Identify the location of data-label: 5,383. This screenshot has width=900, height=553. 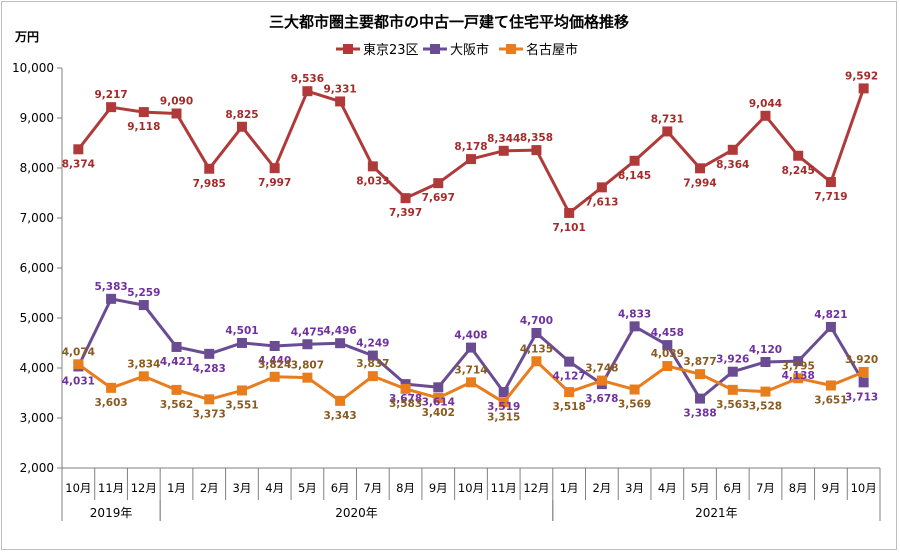
(110, 287).